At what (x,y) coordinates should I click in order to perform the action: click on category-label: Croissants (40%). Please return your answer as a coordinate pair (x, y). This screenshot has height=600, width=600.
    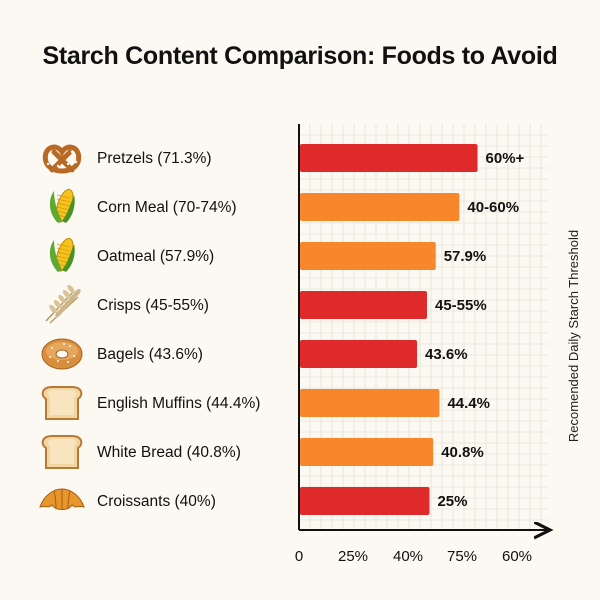
    Looking at the image, I should click on (156, 501).